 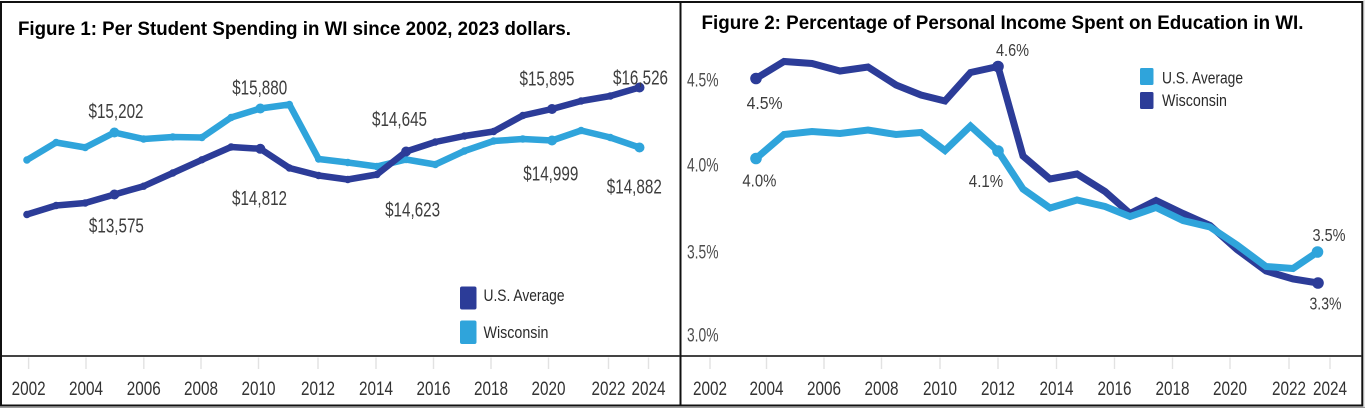 I want to click on svg-text: $14,623, so click(x=412, y=211).